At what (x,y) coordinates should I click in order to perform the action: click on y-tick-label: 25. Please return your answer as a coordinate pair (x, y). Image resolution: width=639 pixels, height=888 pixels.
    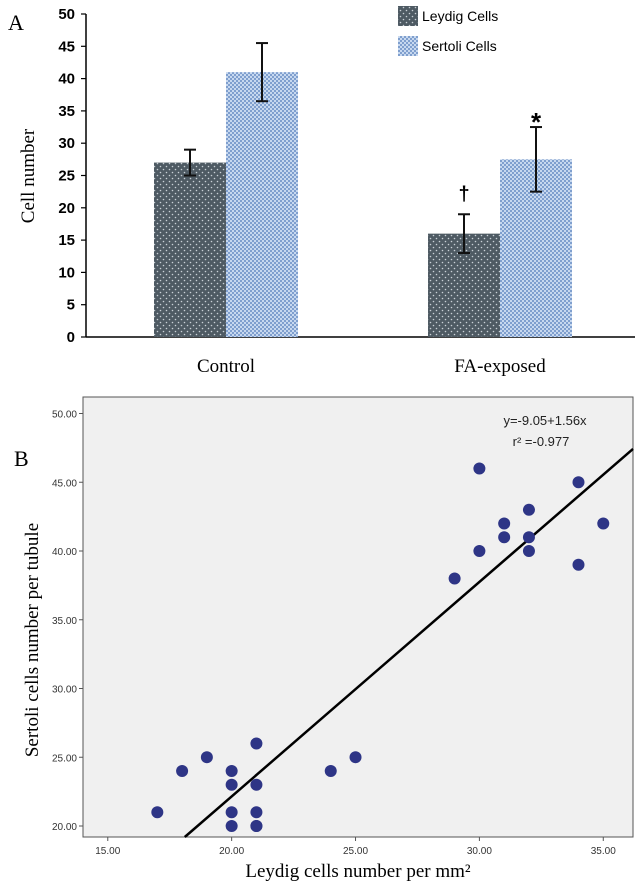
    Looking at the image, I should click on (66, 176).